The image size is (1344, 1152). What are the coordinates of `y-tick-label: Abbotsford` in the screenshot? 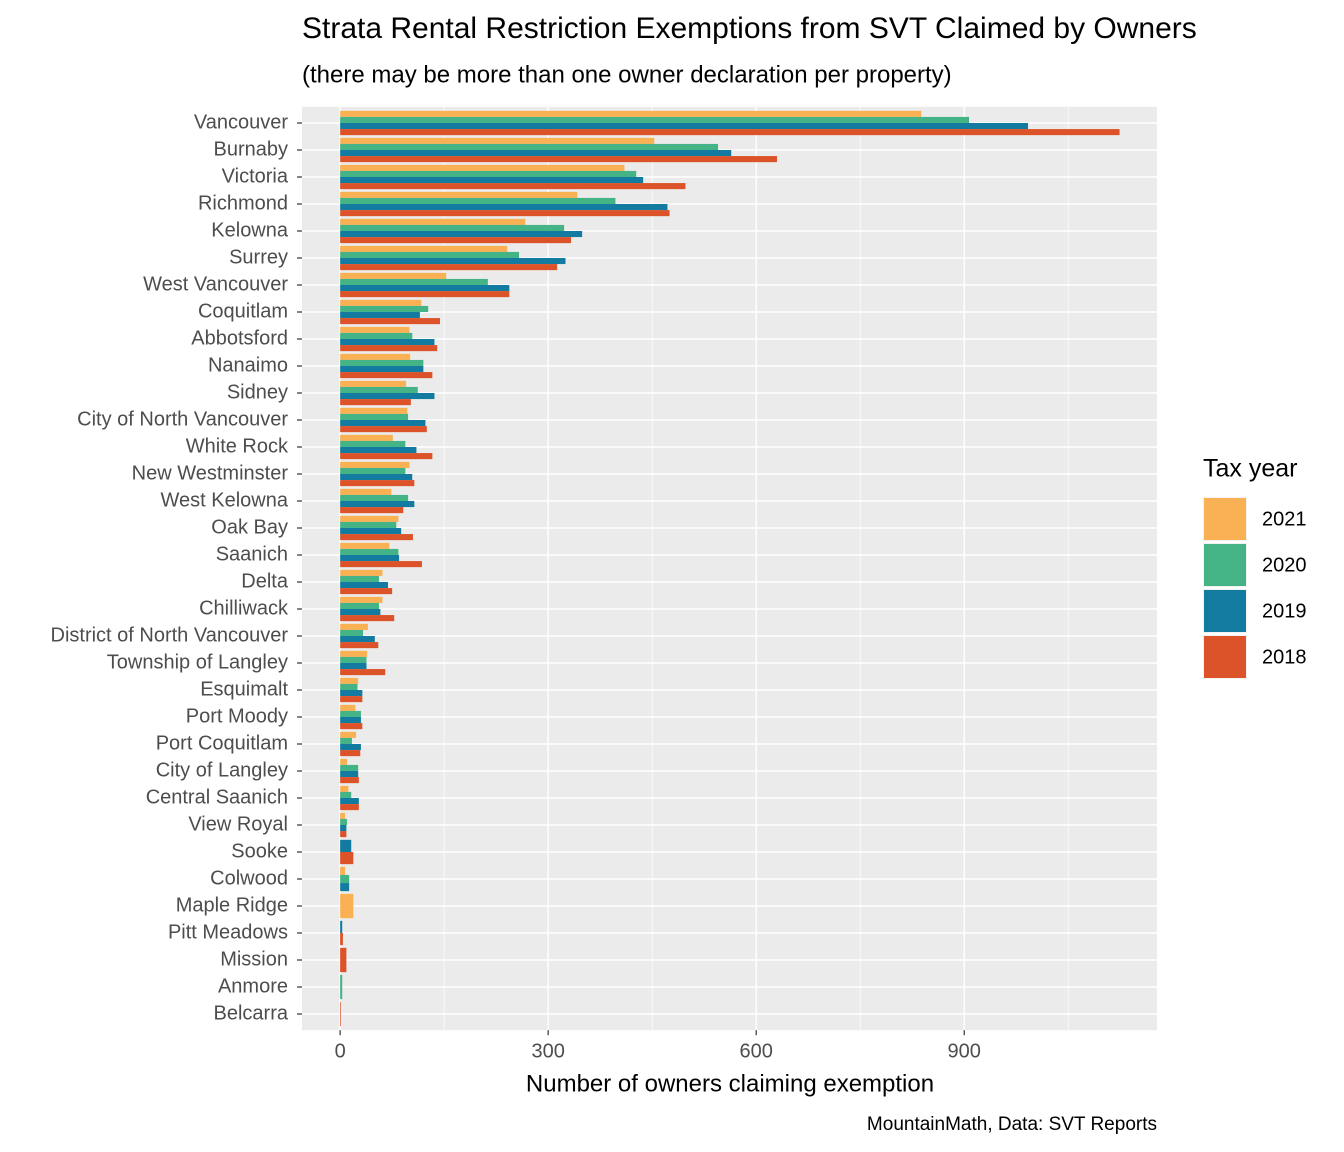 It's located at (239, 338).